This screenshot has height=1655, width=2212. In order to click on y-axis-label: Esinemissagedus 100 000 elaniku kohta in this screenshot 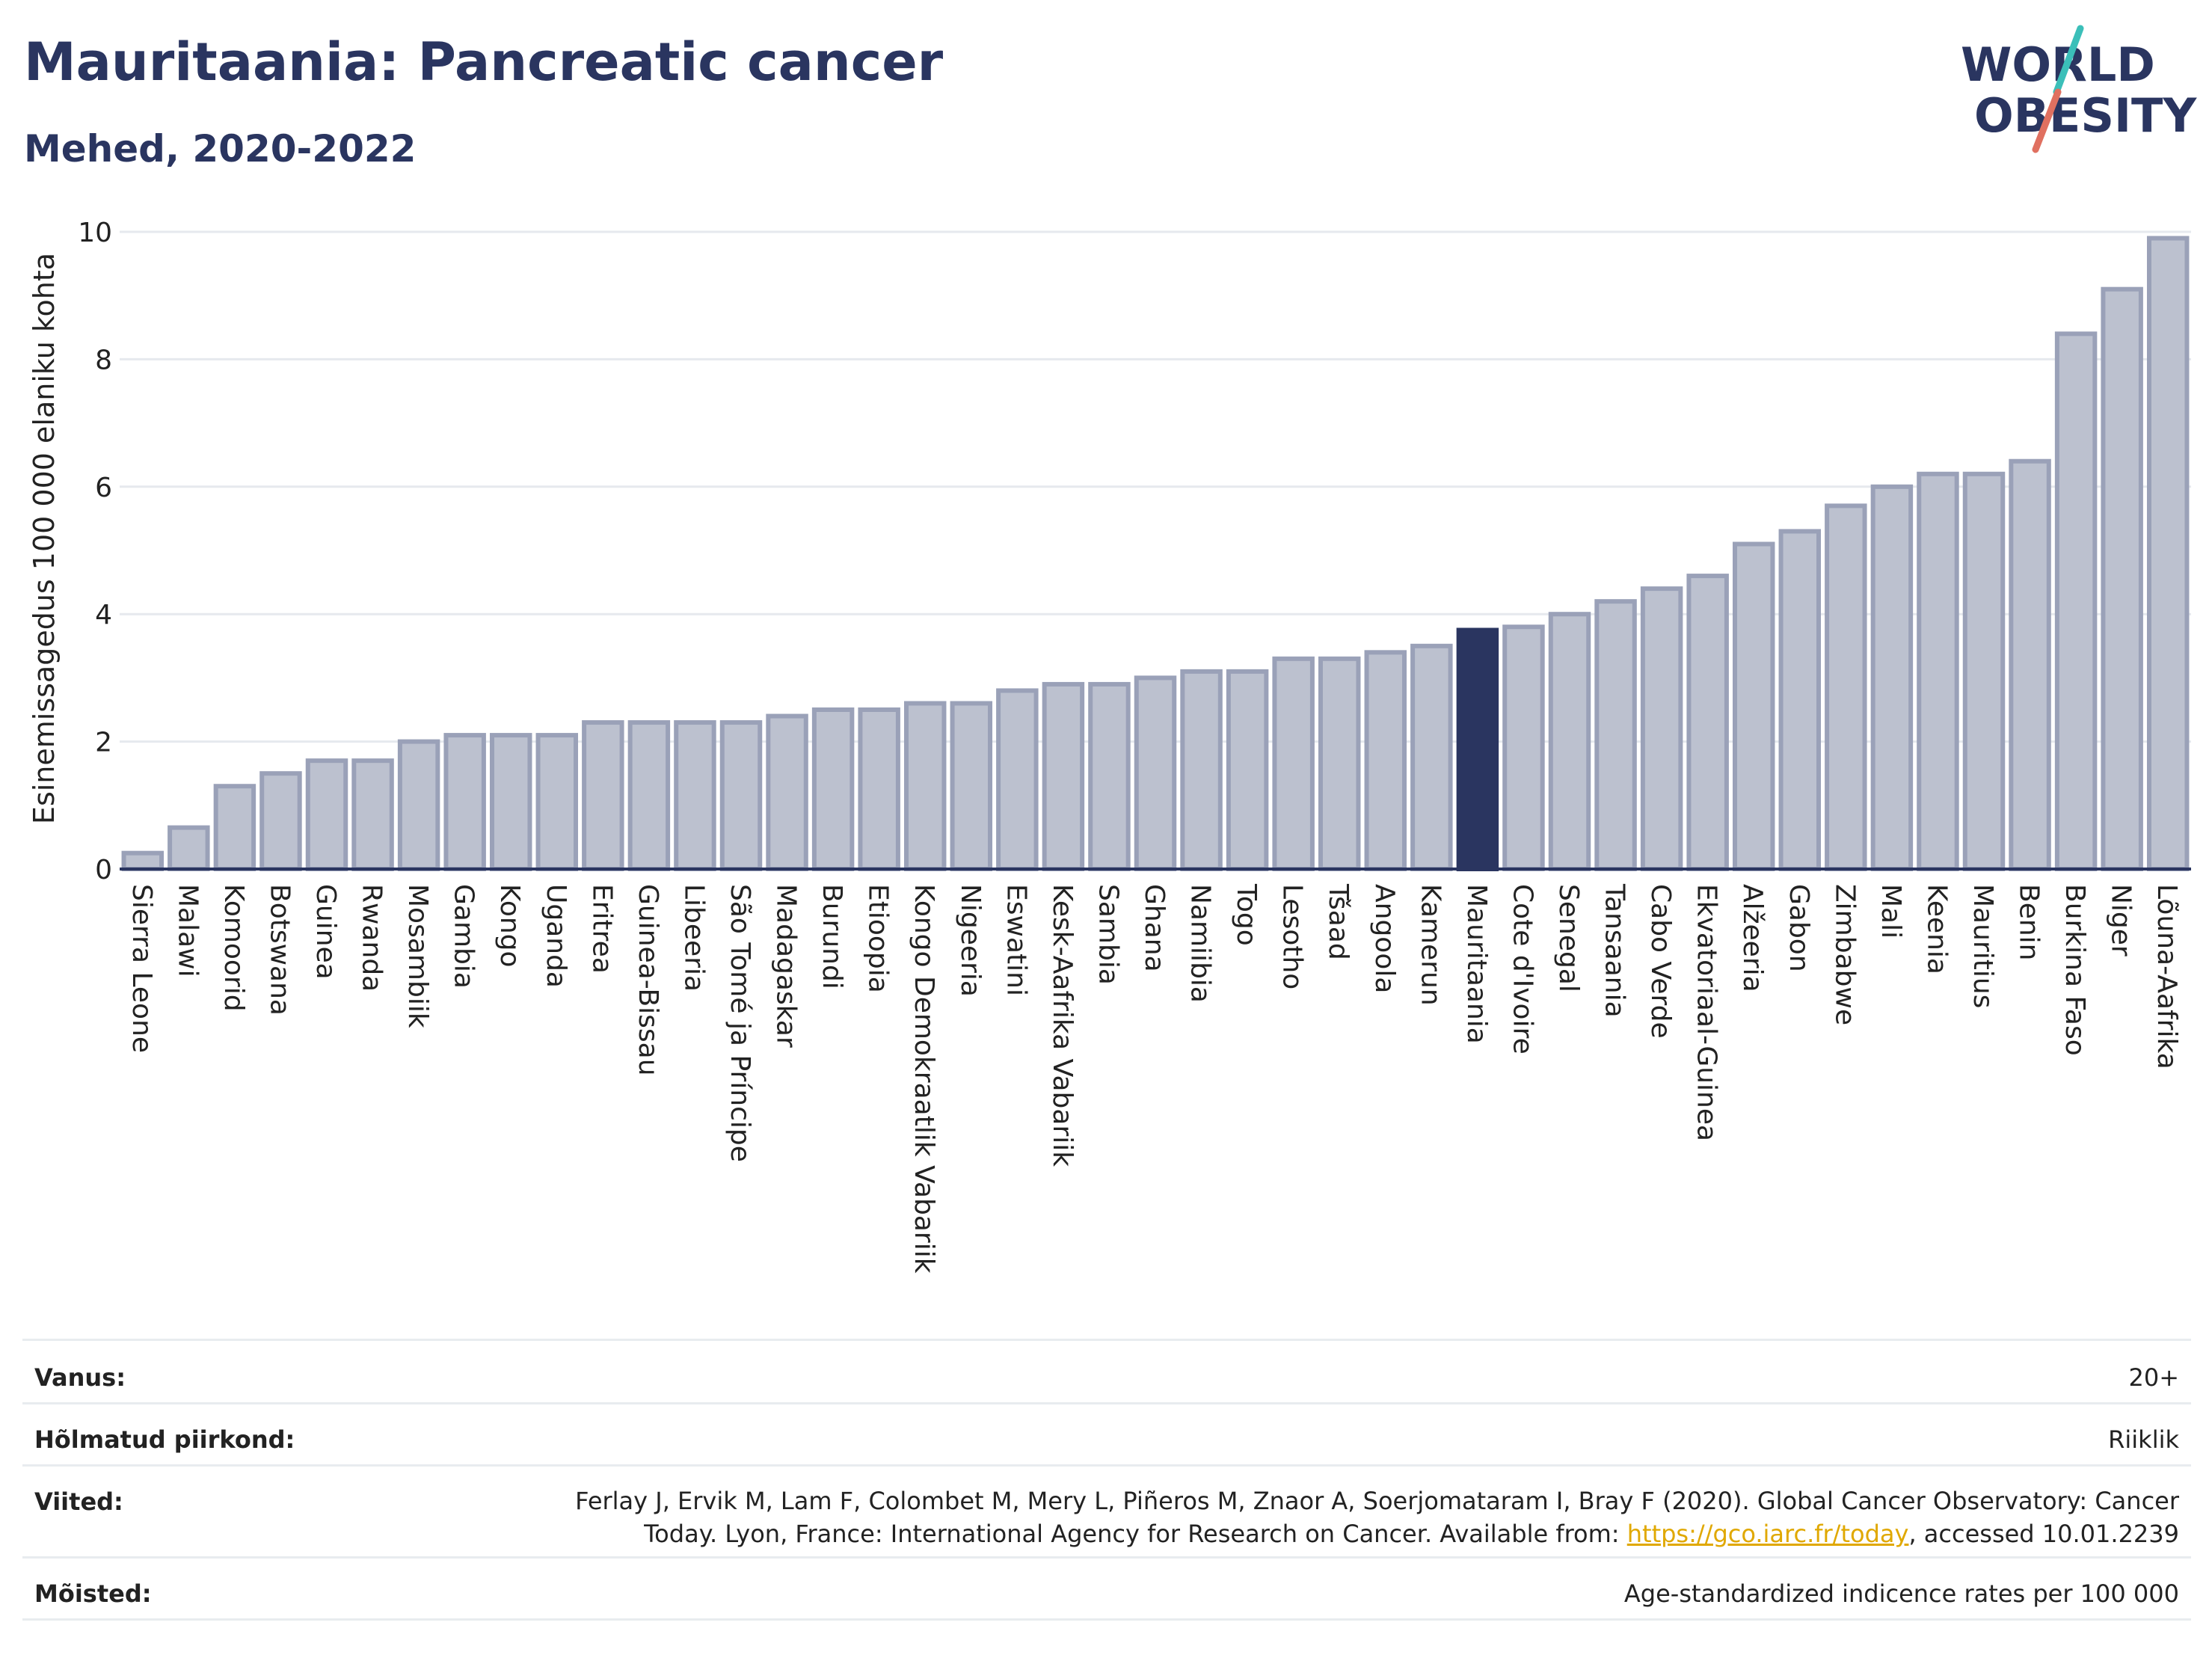, I will do `click(44, 538)`.